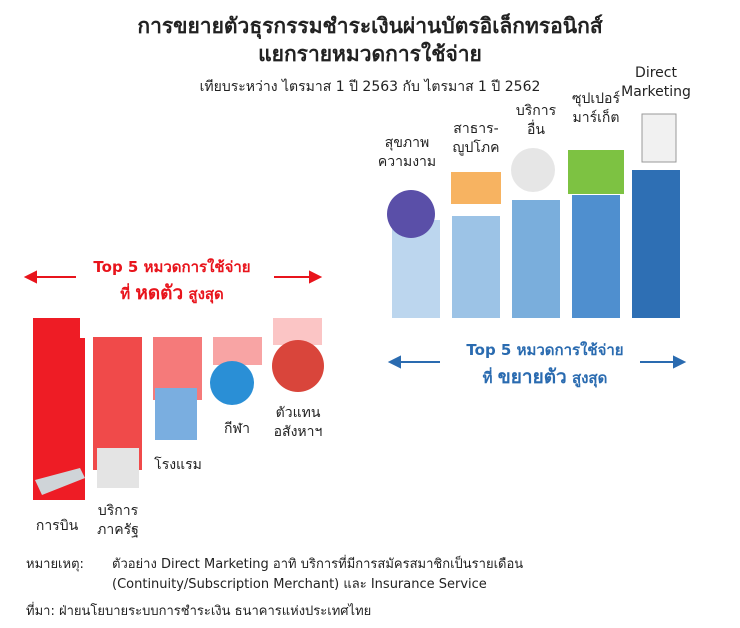 The width and height of the screenshot is (740, 628). Describe the element at coordinates (532, 377) in the screenshot. I see `text: ขยายตัว` at that location.